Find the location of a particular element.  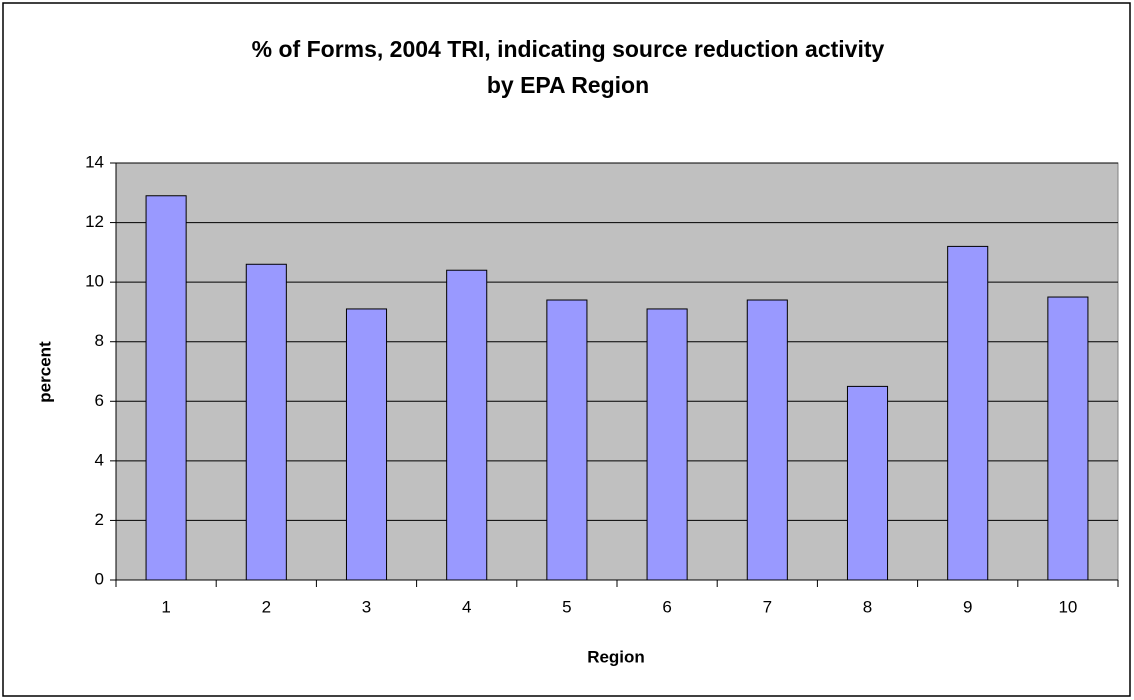

y-tick-label: 8 is located at coordinates (99, 340).